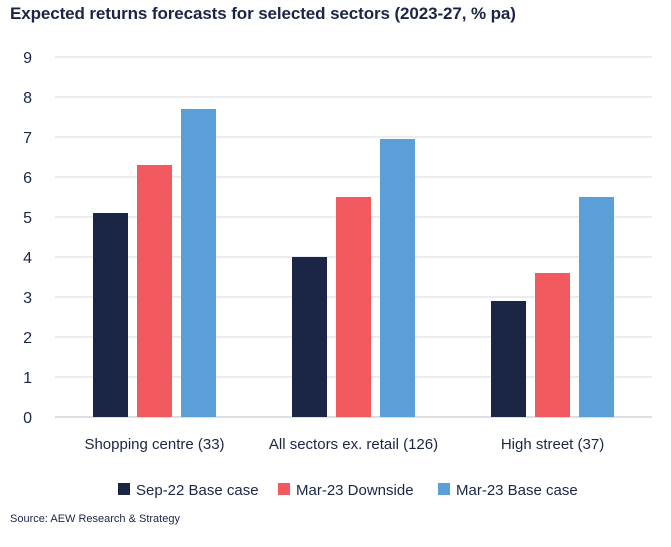 The width and height of the screenshot is (671, 547). Describe the element at coordinates (517, 490) in the screenshot. I see `legend-label: Mar-23 Base case` at that location.